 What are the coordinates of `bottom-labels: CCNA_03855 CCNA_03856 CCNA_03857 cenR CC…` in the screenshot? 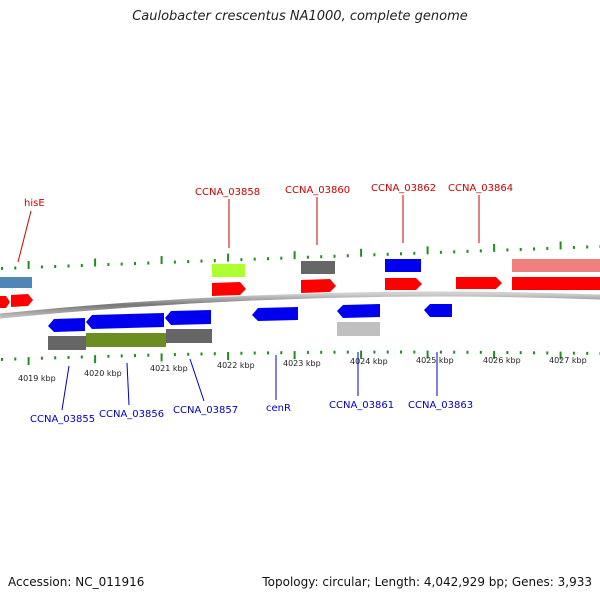 It's located at (251, 412).